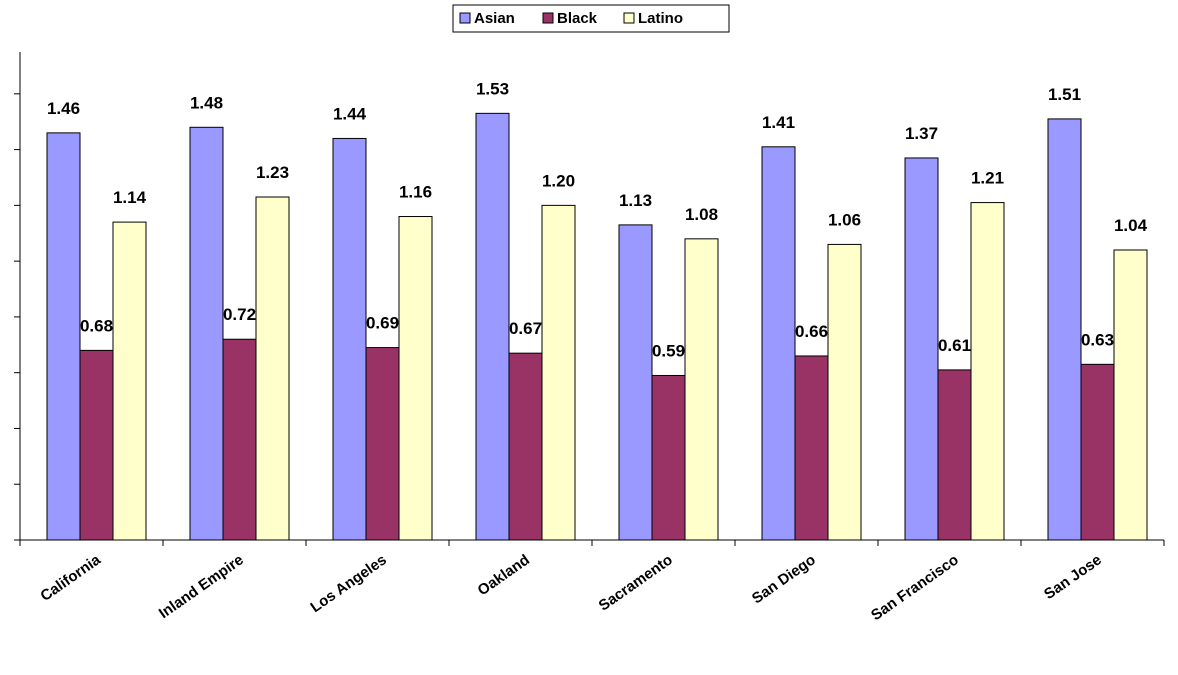  I want to click on data-label: 0.66, so click(811, 331).